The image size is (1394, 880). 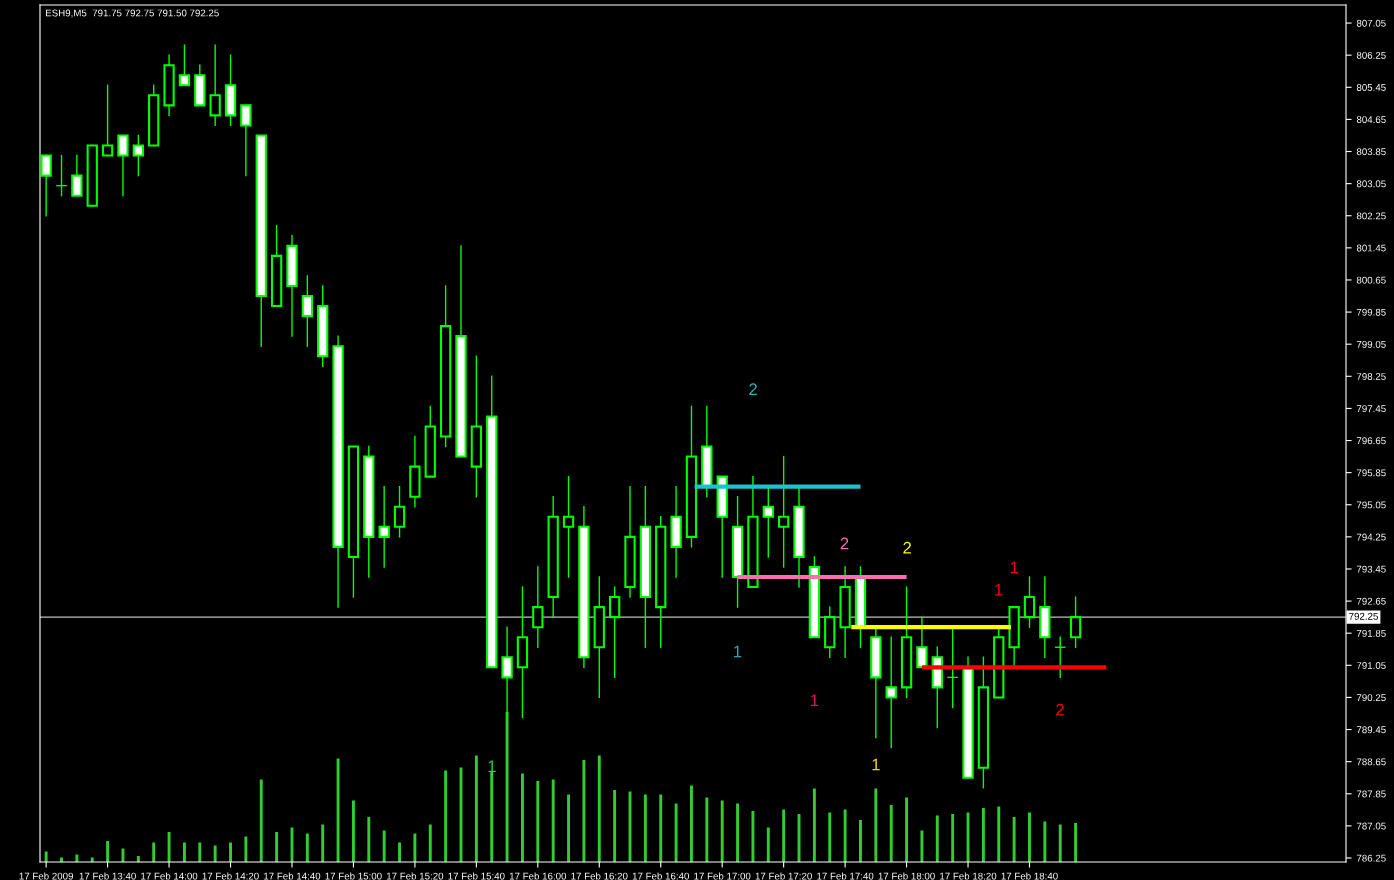 What do you see at coordinates (1029, 876) in the screenshot?
I see `x-tick-label: 17 Feb 18:40` at bounding box center [1029, 876].